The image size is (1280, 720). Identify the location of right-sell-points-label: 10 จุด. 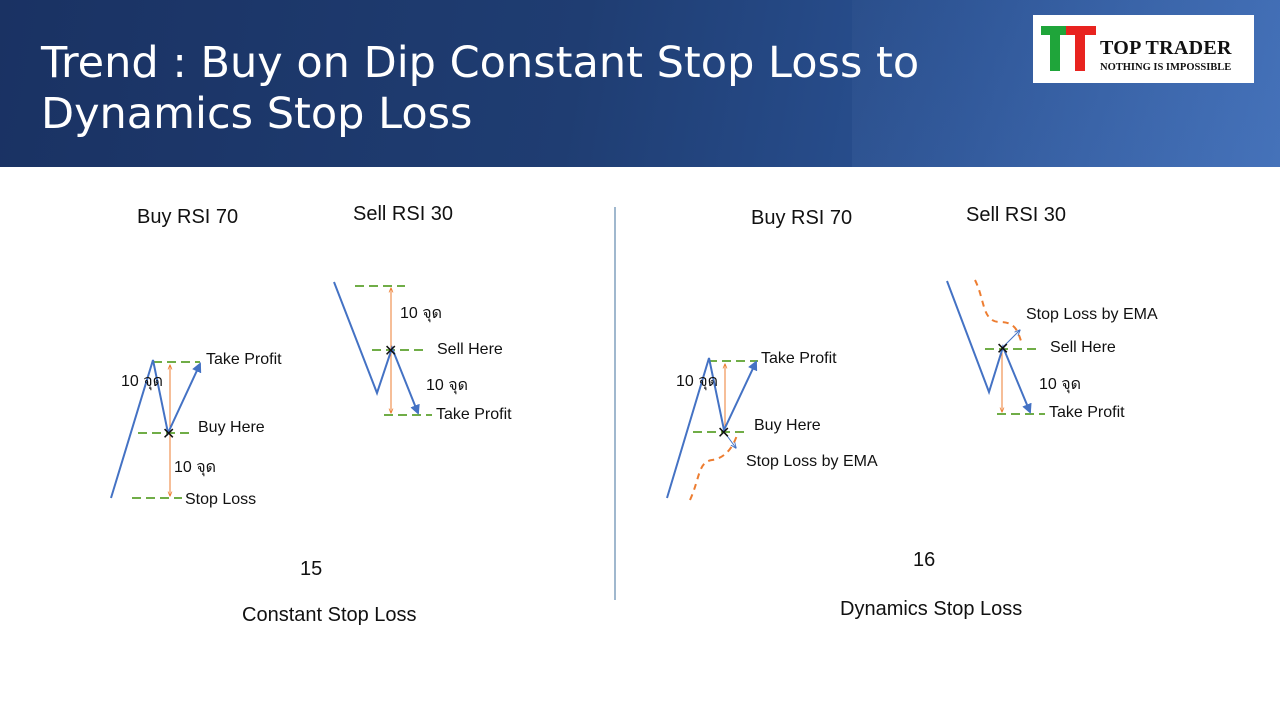
(1060, 384).